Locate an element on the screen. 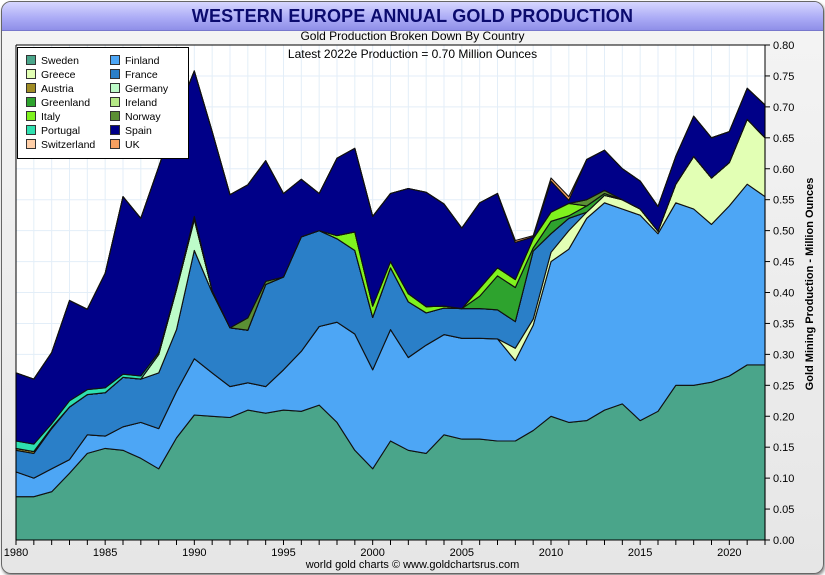 Image resolution: width=825 pixels, height=575 pixels. y-tick-label: 0.40 is located at coordinates (783, 294).